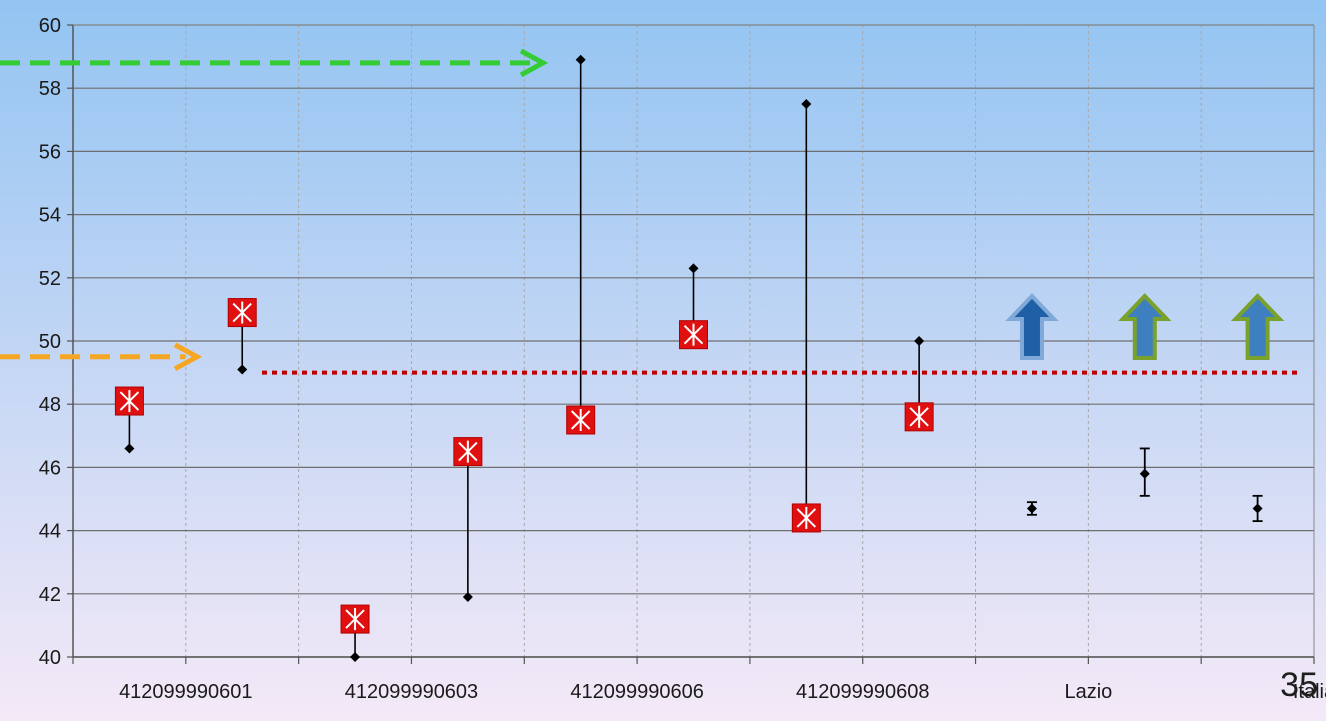  What do you see at coordinates (50, 658) in the screenshot?
I see `y-tick-label: 40` at bounding box center [50, 658].